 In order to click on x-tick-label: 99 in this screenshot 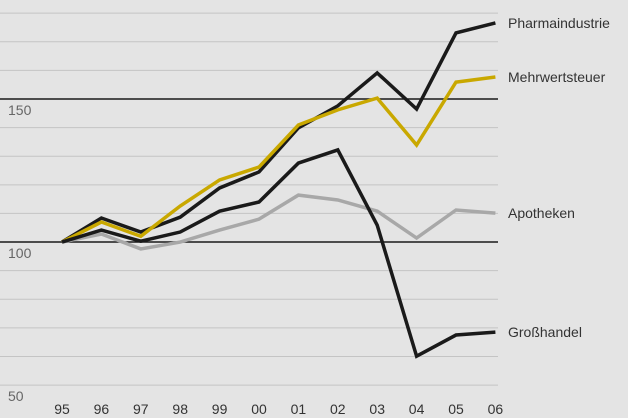, I will do `click(220, 409)`.